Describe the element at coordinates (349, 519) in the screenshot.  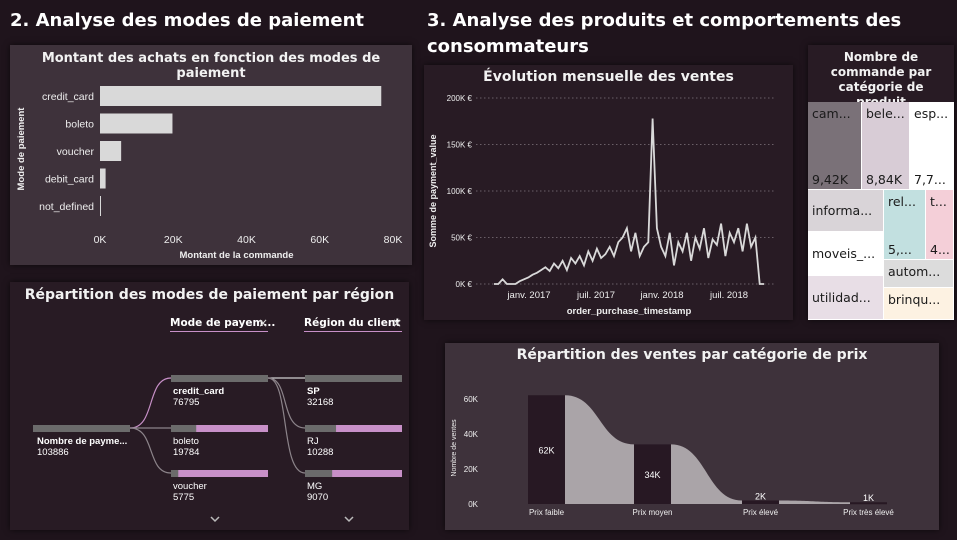
I see `chevron-down-icon` at that location.